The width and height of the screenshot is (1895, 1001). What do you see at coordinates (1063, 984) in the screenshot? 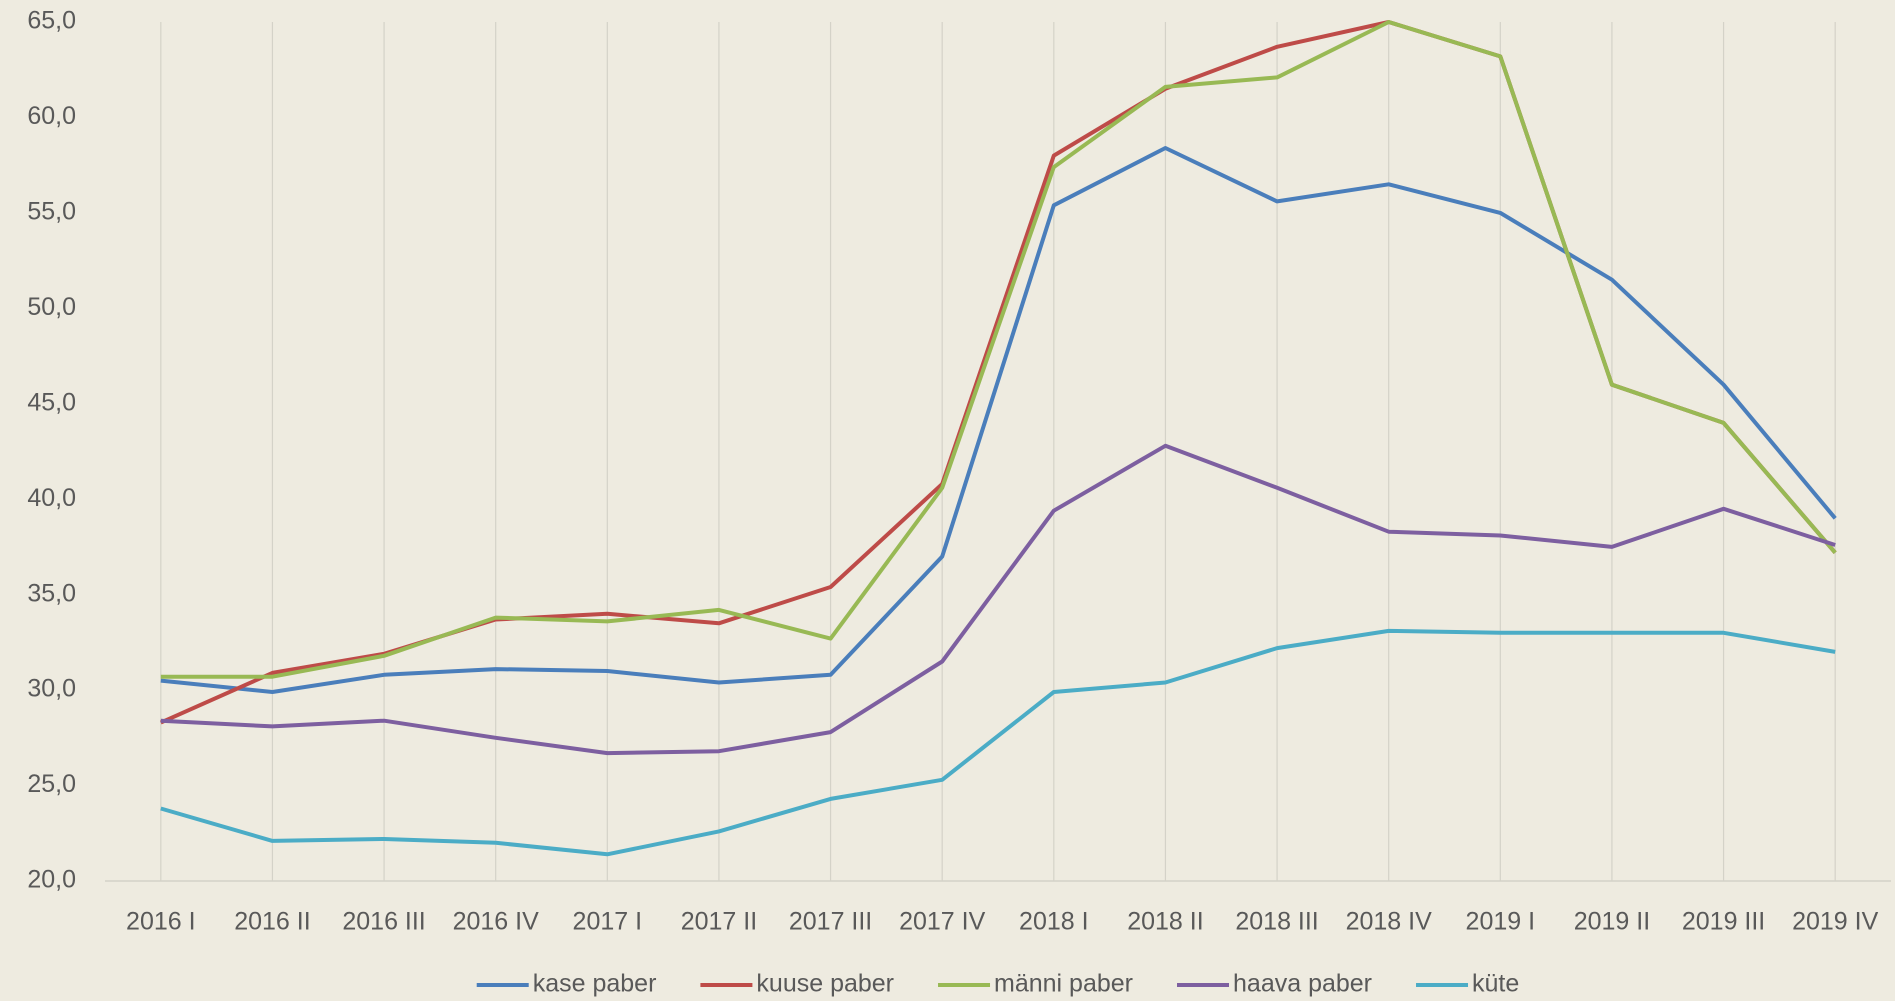
I see `legend-label: männi paber` at bounding box center [1063, 984].